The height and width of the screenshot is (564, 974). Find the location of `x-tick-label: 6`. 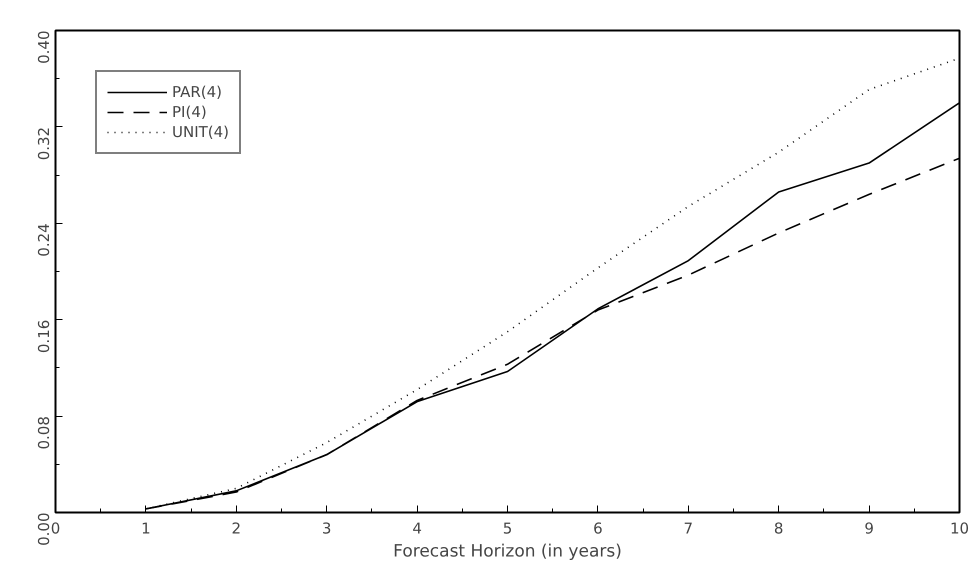

x-tick-label: 6 is located at coordinates (598, 529).